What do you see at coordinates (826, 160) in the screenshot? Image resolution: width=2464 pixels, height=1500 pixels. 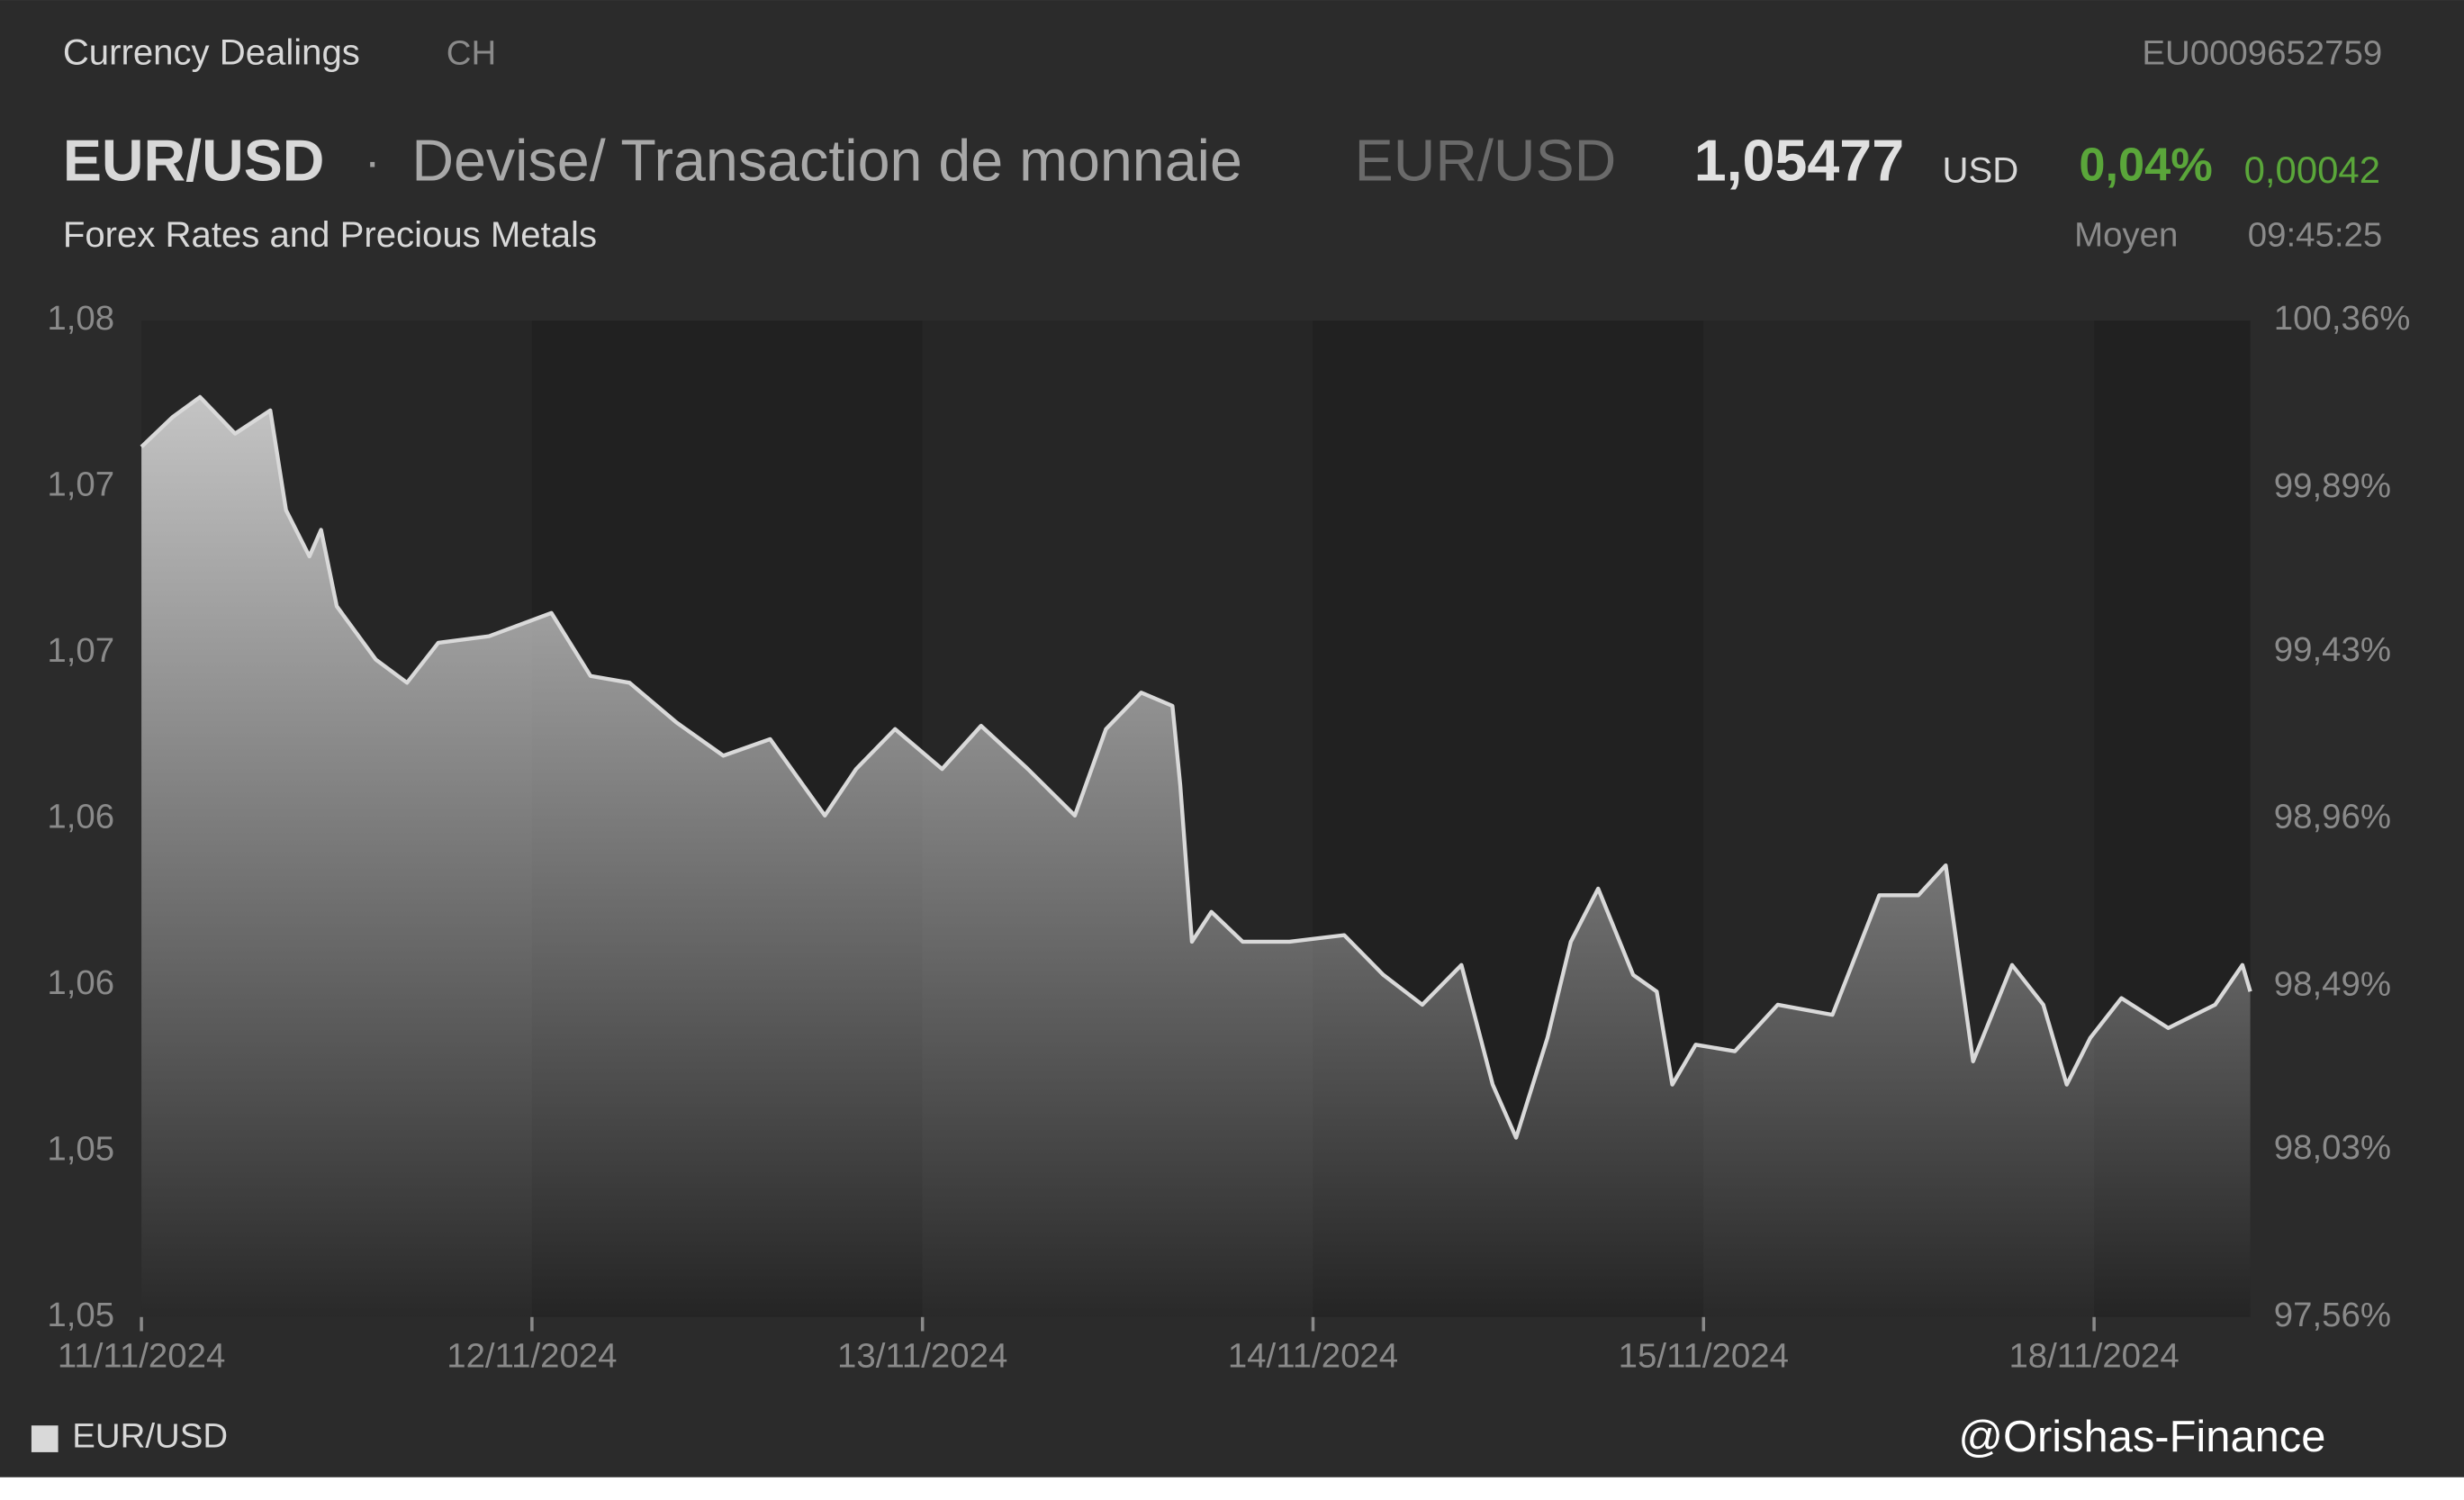 I see `description: Devise/ Transaction de monnaie` at bounding box center [826, 160].